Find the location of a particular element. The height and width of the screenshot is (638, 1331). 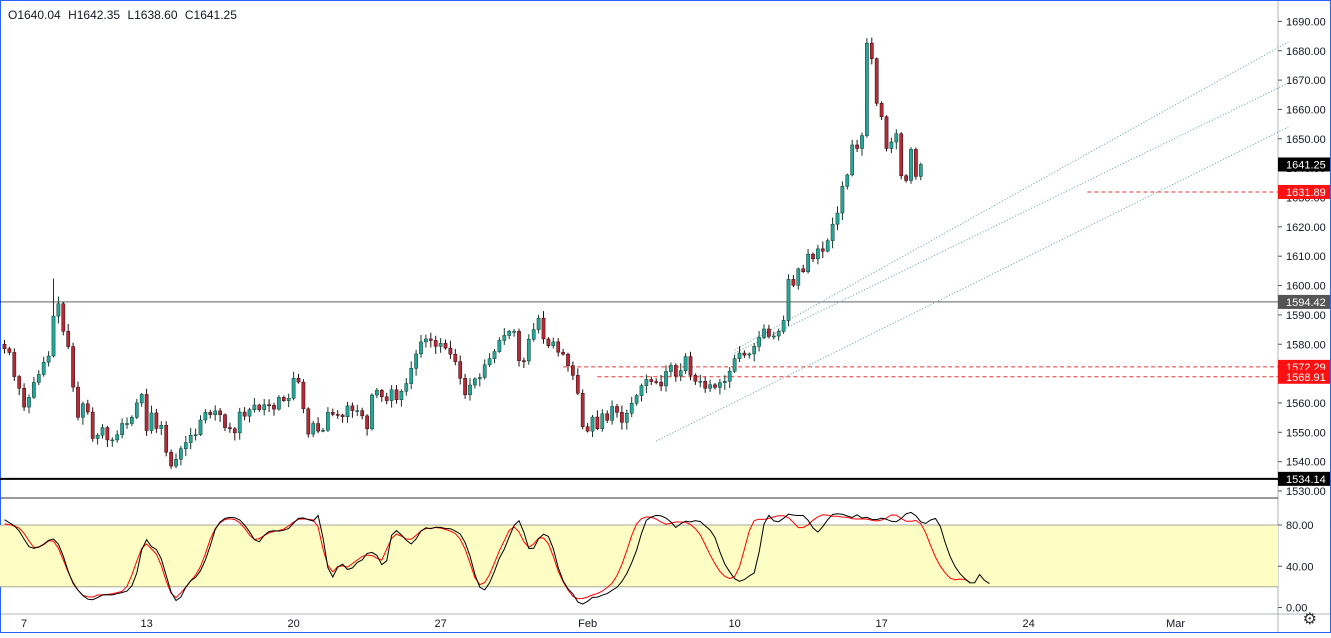

price-tick-label: 1690.00 is located at coordinates (1306, 22).